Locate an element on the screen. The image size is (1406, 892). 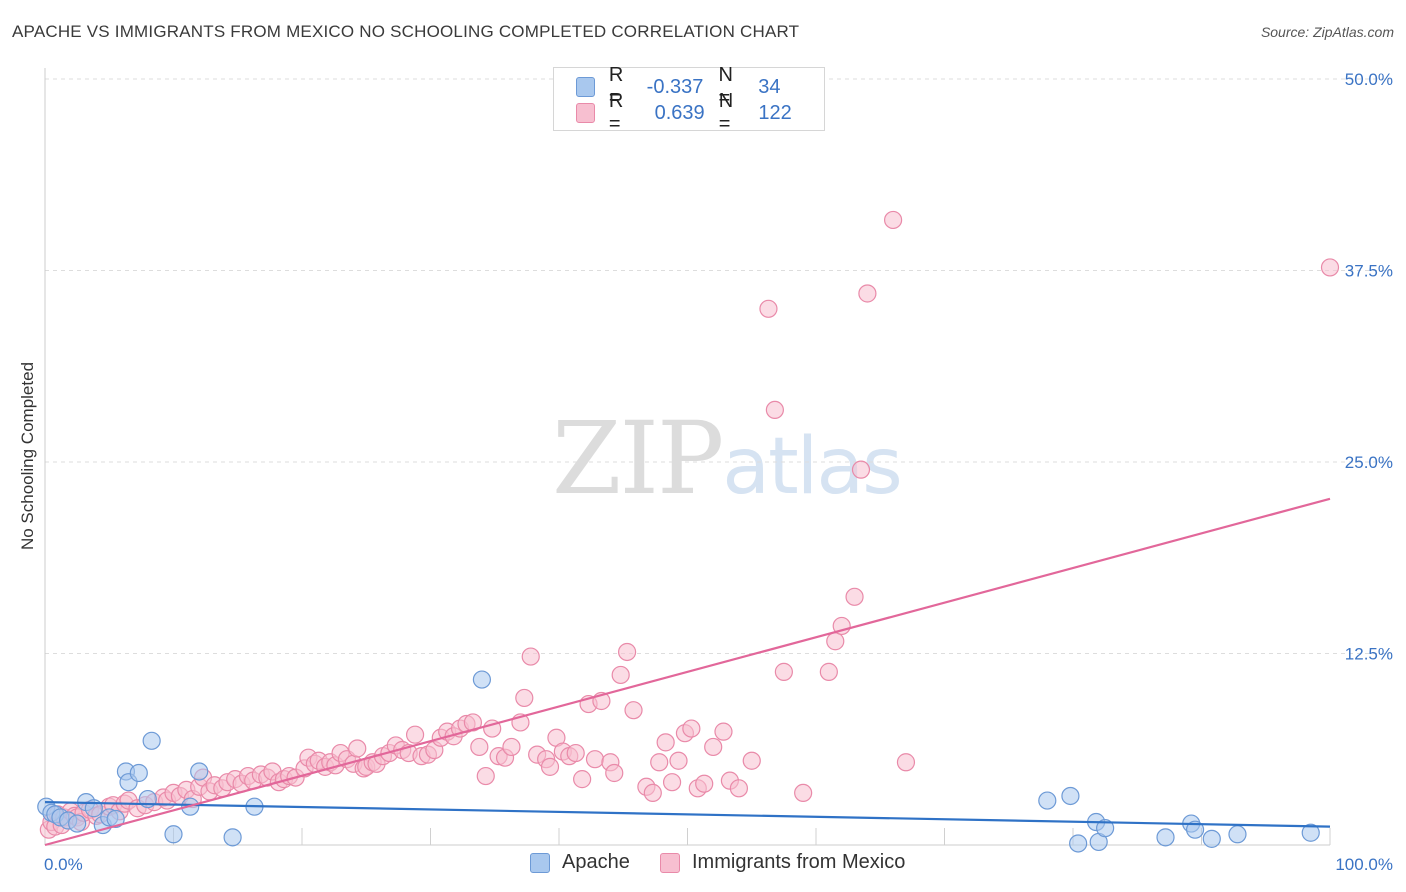
apache-trend-line is located at coordinates (687, 814).